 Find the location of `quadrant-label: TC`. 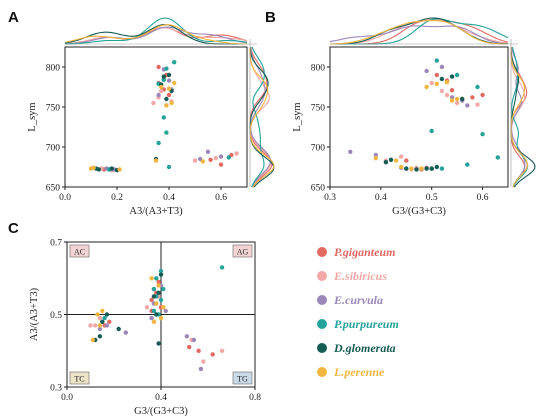

quadrant-label: TC is located at coordinates (79, 379).